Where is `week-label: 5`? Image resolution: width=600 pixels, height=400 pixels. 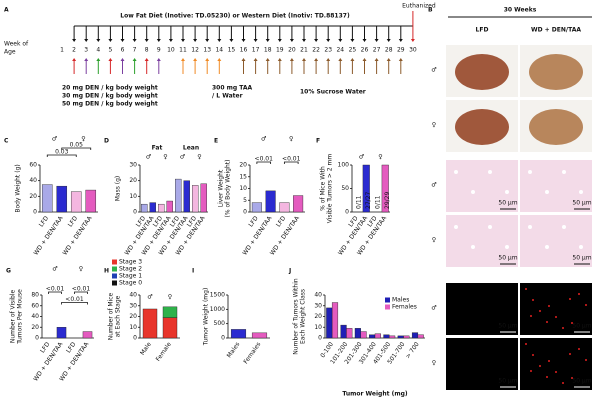
week-label: 5 is located at coordinates (110, 50).